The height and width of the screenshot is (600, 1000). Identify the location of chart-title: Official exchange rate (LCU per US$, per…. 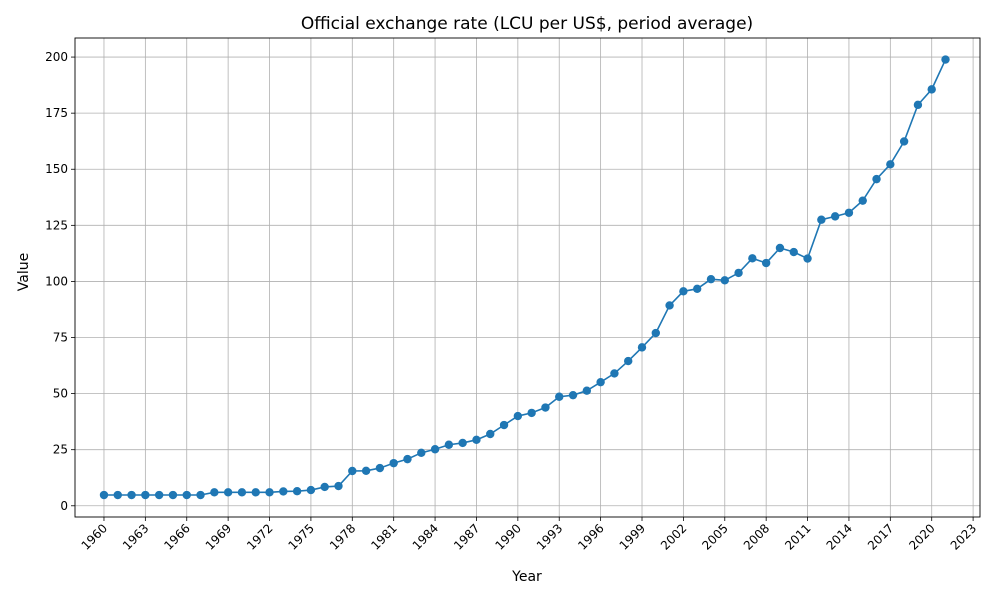
(527, 24).